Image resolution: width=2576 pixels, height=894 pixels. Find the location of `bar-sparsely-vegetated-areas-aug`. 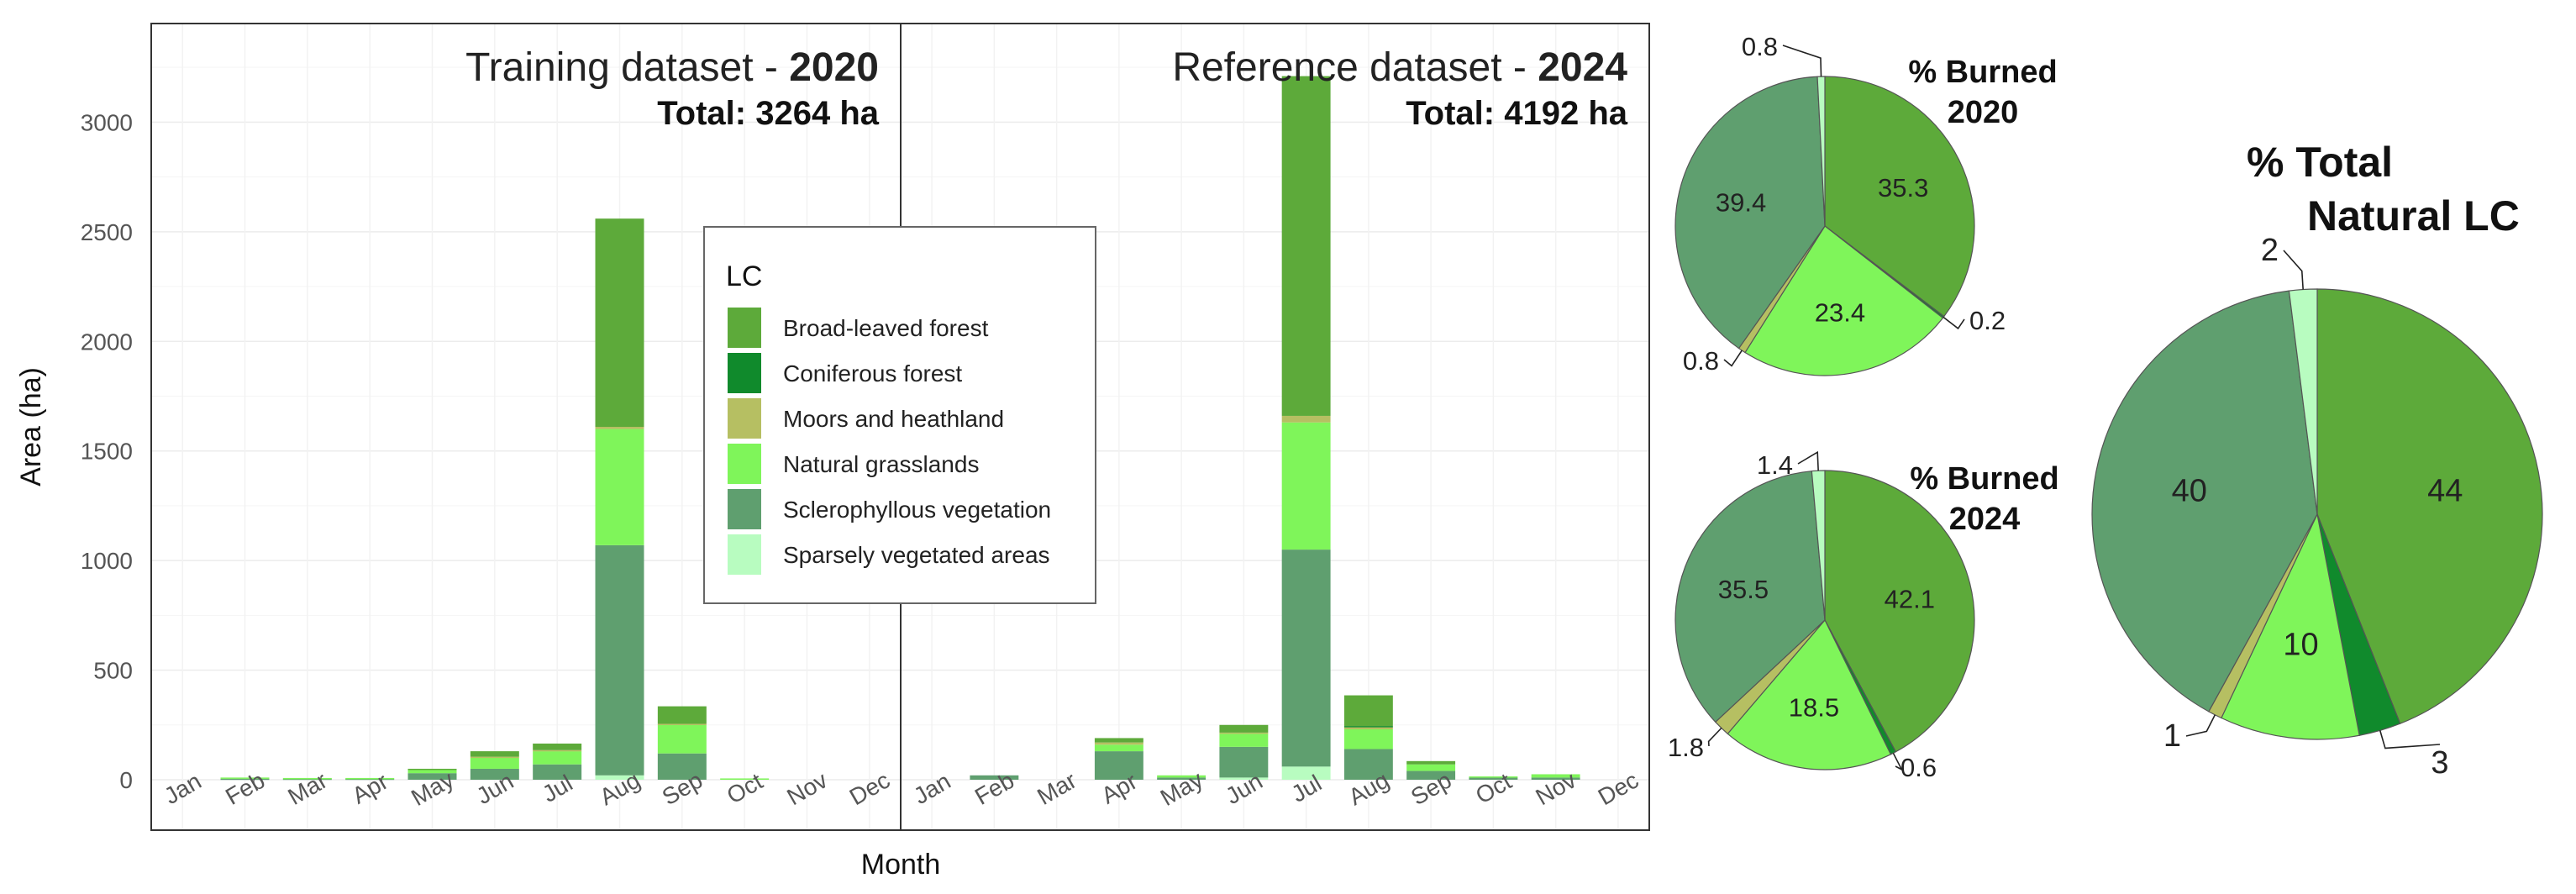

bar-sparsely-vegetated-areas-aug is located at coordinates (619, 777).